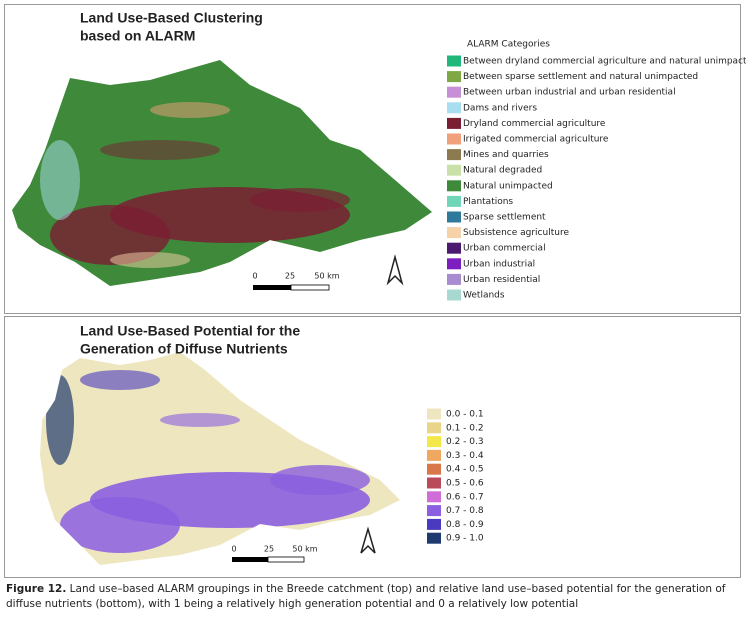  Describe the element at coordinates (465, 456) in the screenshot. I see `legend-label: 0.3 - 0.4` at that location.